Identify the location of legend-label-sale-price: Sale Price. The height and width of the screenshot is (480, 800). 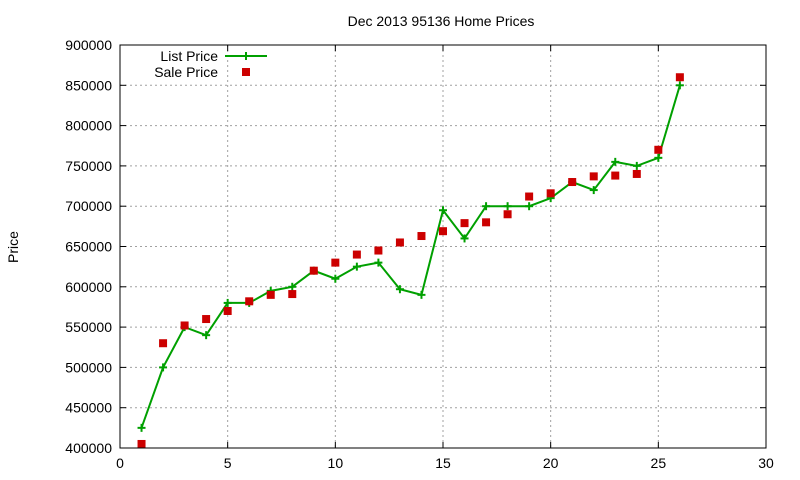
(186, 72).